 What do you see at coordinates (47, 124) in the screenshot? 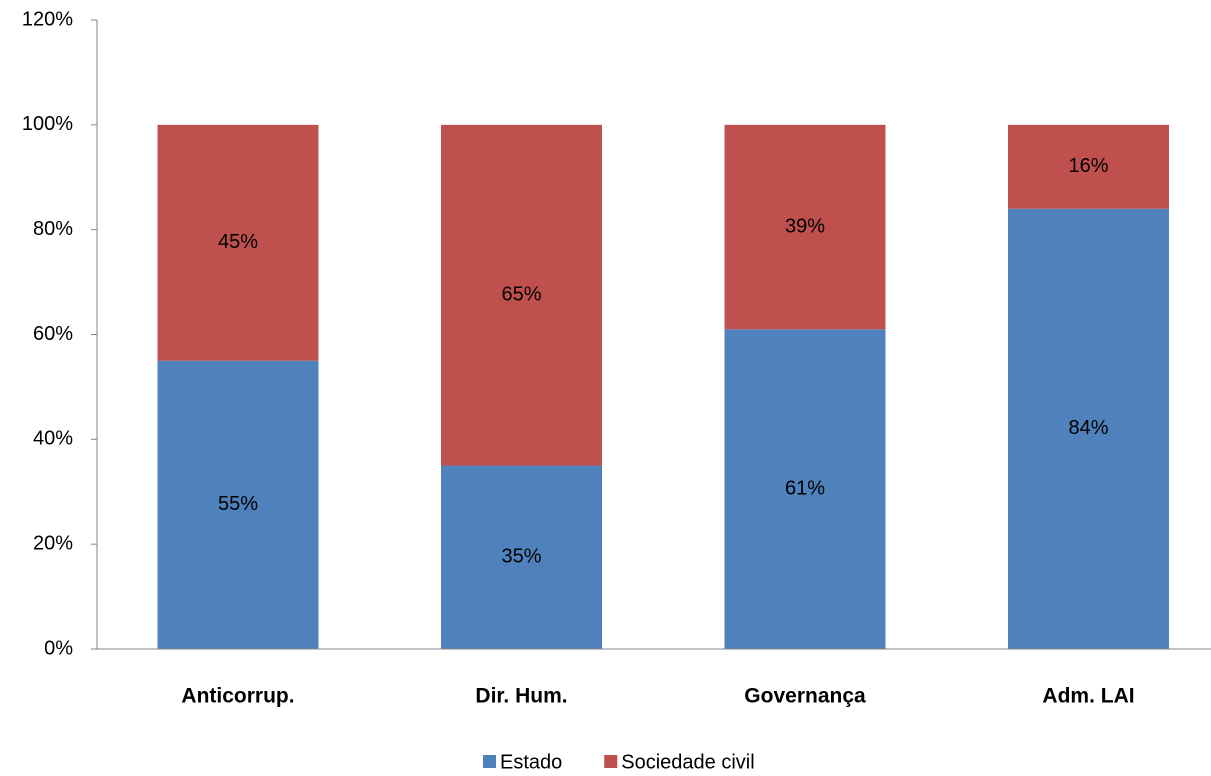
I see `y-tick-label: 100%` at bounding box center [47, 124].